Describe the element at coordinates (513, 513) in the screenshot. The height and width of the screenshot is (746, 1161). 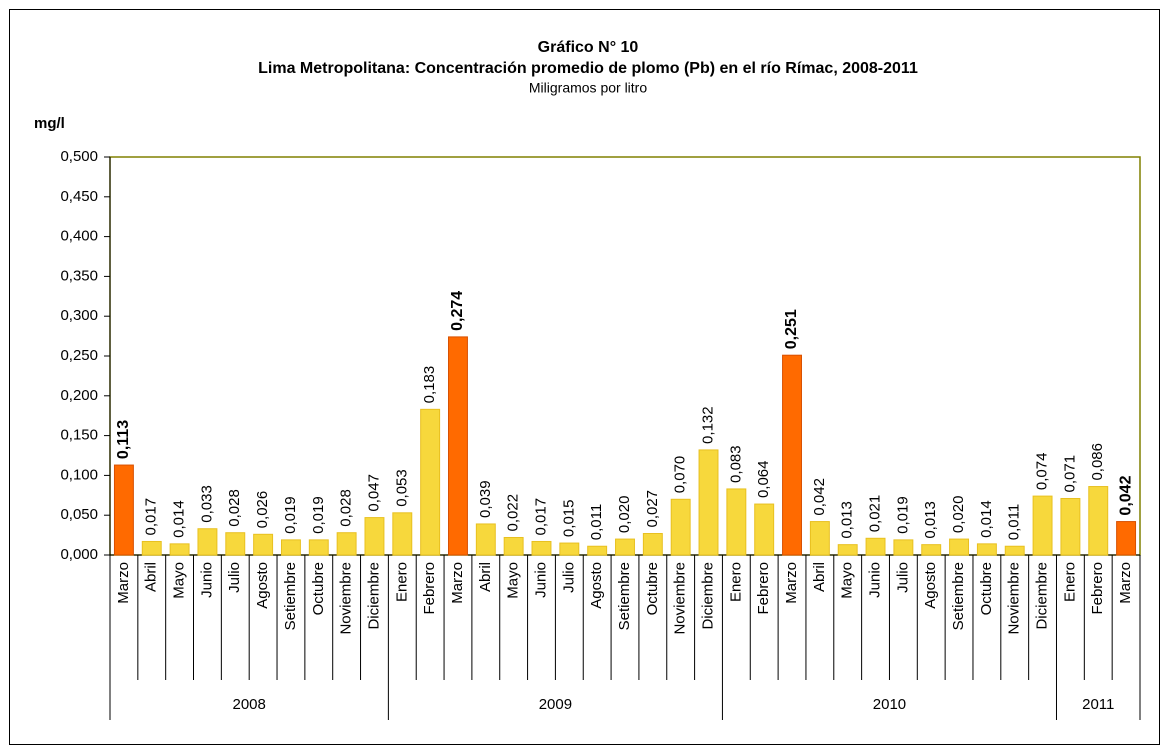
I see `value-label: 0,022` at that location.